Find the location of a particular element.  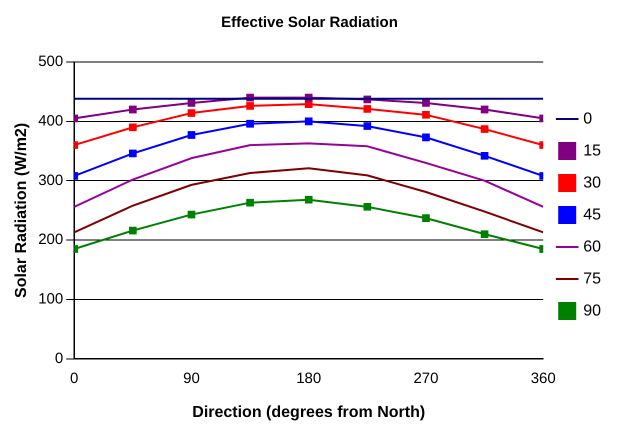

x-tick-label: 270 is located at coordinates (425, 378).